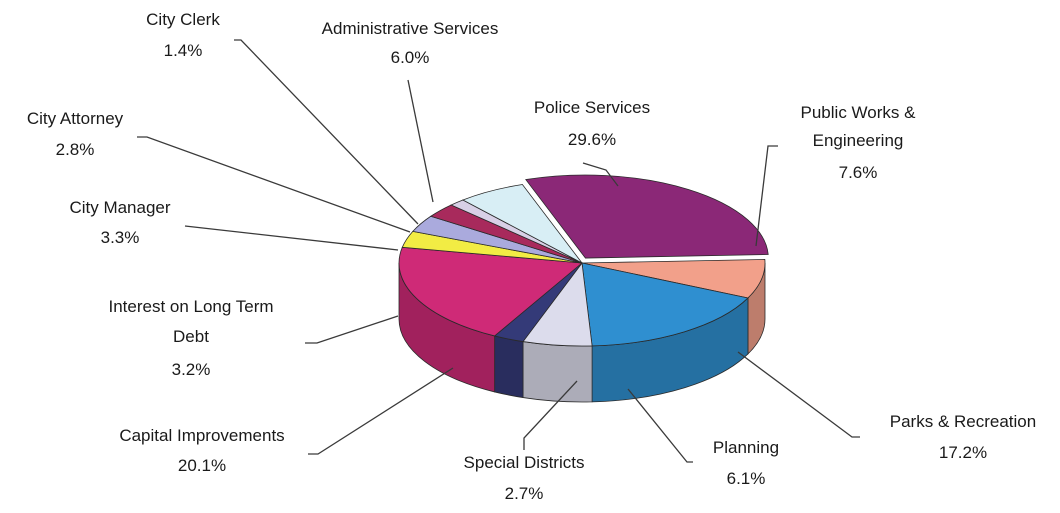 The image size is (1060, 513). Describe the element at coordinates (202, 465) in the screenshot. I see `value-label: 20.1%` at that location.